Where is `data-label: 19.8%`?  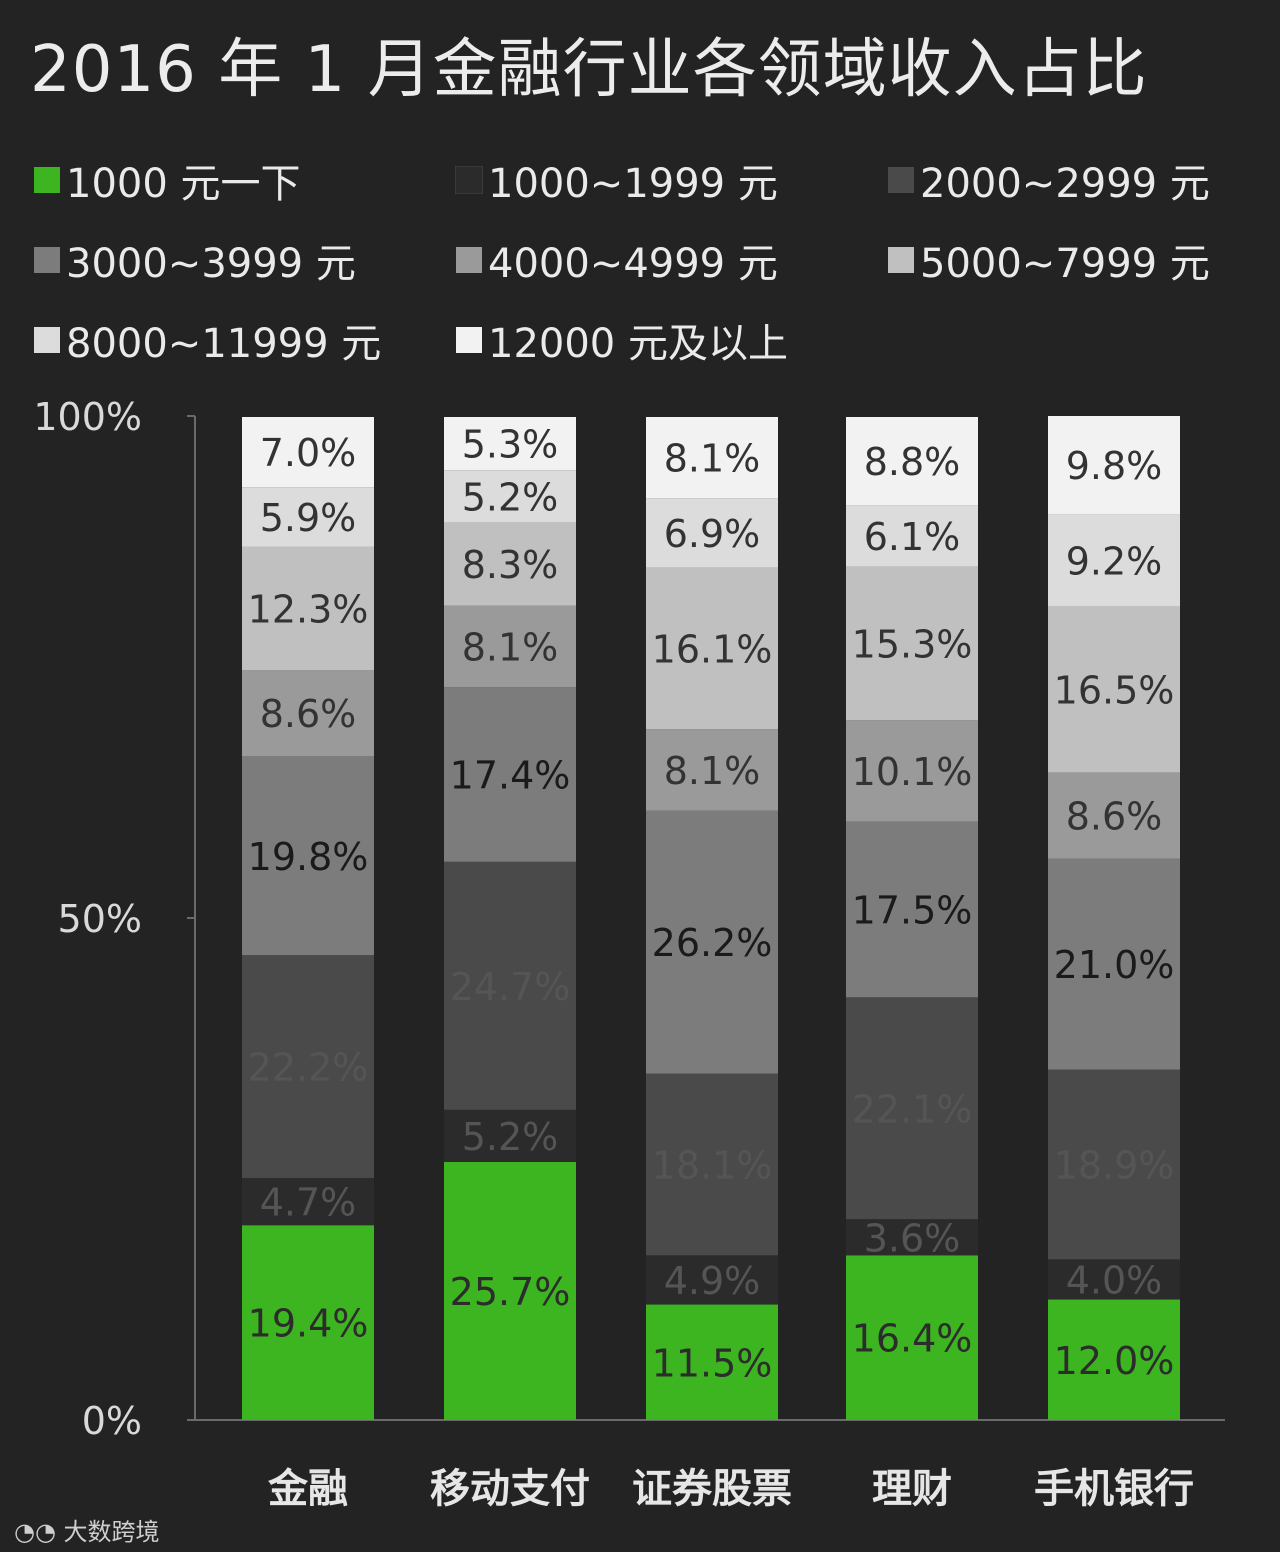
data-label: 19.8% is located at coordinates (308, 857).